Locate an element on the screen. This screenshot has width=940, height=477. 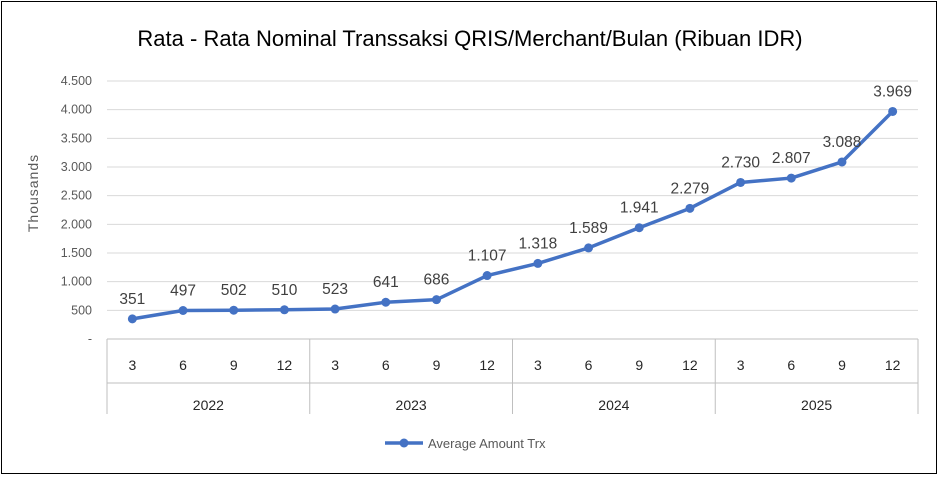
data-label: 3.969 is located at coordinates (892, 91).